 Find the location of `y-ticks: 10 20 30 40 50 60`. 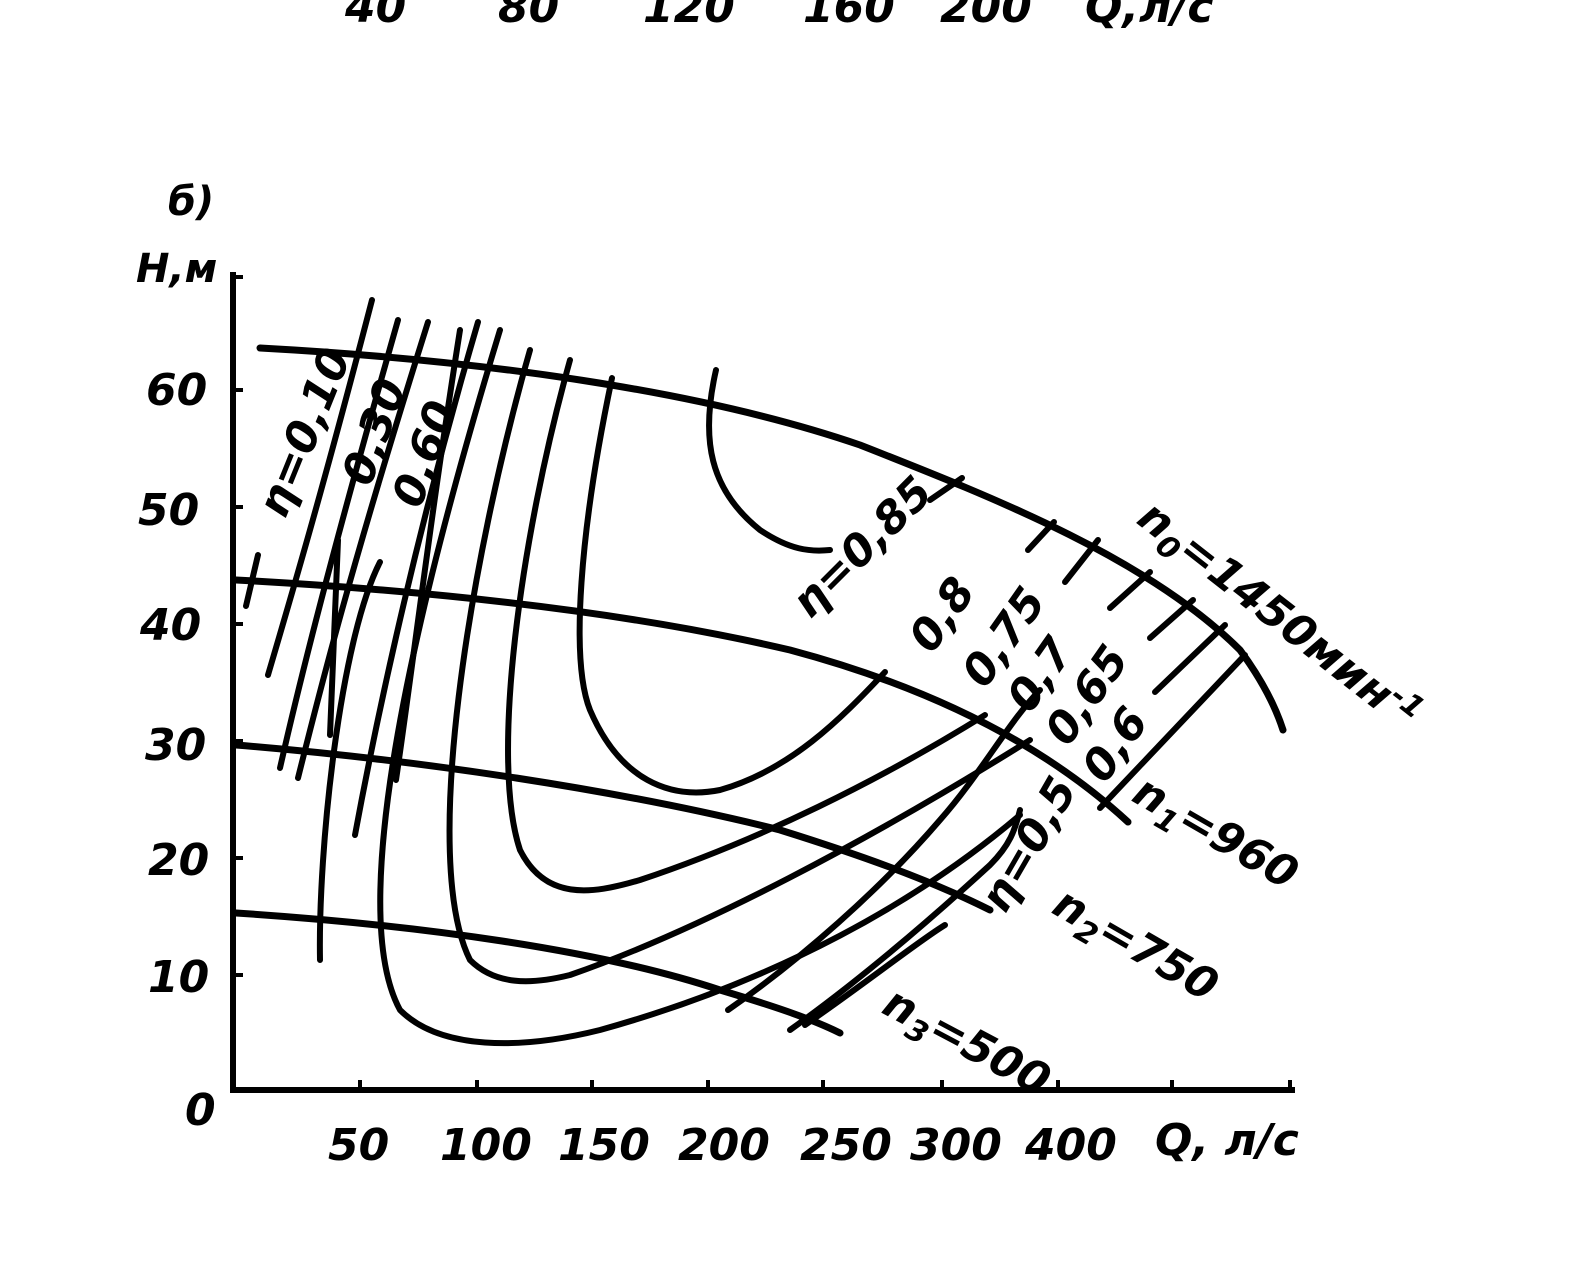

y-ticks: 10 20 30 40 50 60 is located at coordinates (190, 639).